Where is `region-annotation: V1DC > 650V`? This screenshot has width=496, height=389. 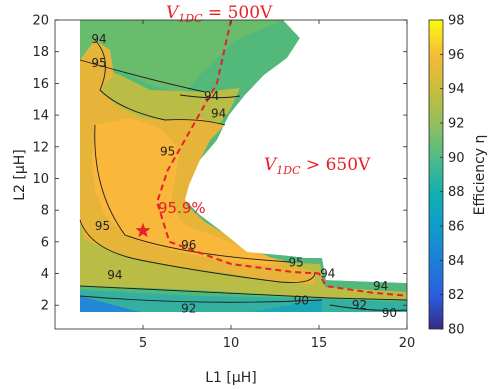 region-annotation: V1DC > 650V is located at coordinates (317, 166).